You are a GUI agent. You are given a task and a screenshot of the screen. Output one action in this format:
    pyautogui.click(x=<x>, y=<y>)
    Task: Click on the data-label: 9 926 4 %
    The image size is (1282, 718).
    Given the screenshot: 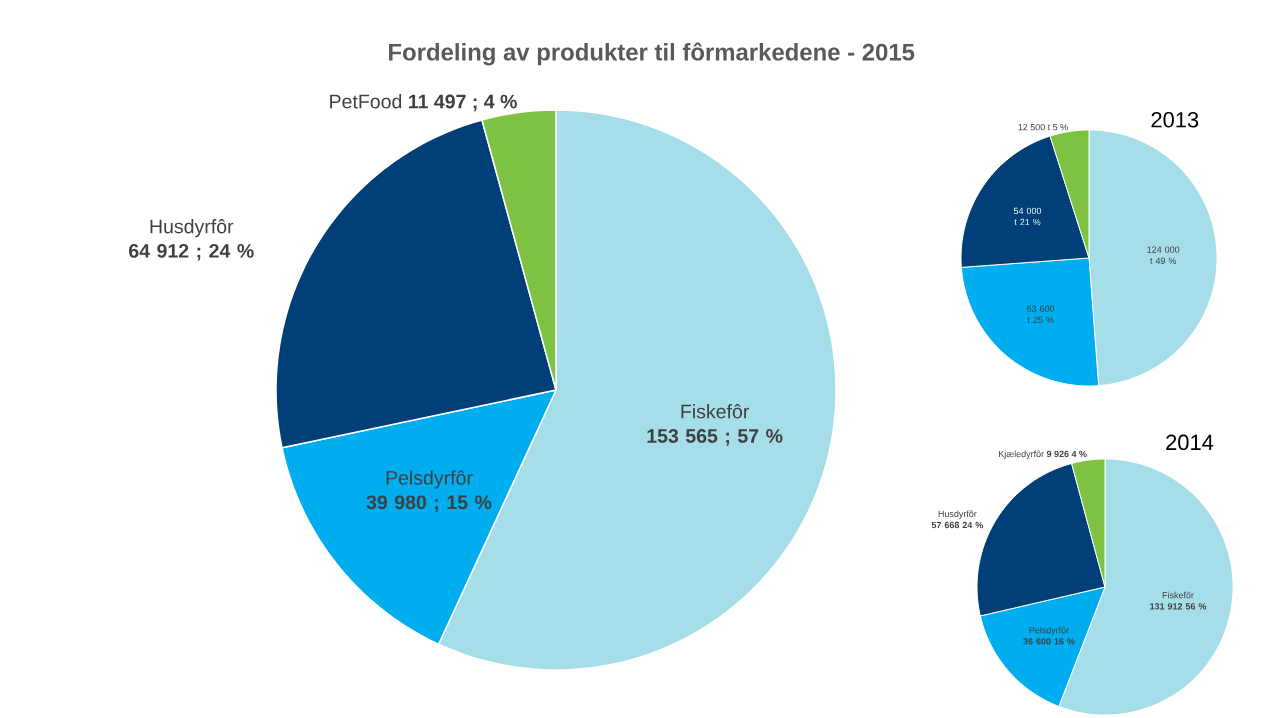 What is the action you would take?
    pyautogui.click(x=1066, y=454)
    